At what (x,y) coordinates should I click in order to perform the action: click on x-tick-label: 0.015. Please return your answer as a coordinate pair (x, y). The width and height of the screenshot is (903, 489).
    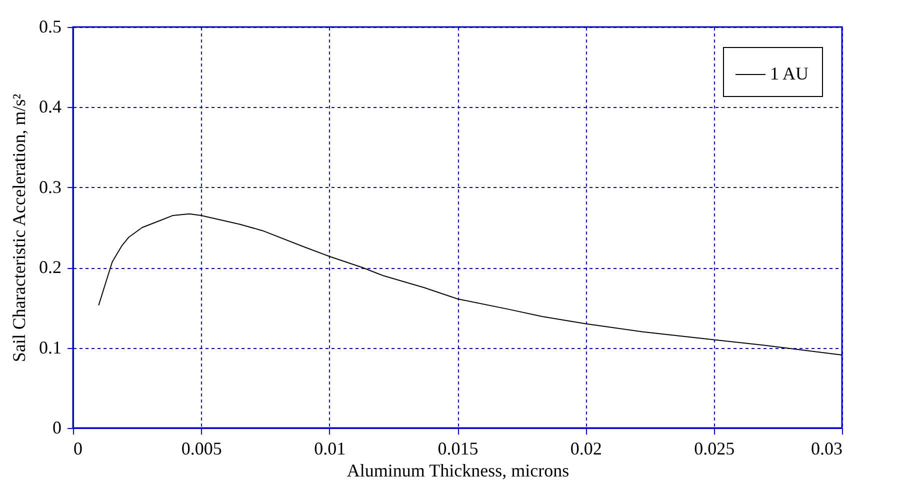
    Looking at the image, I should click on (458, 448).